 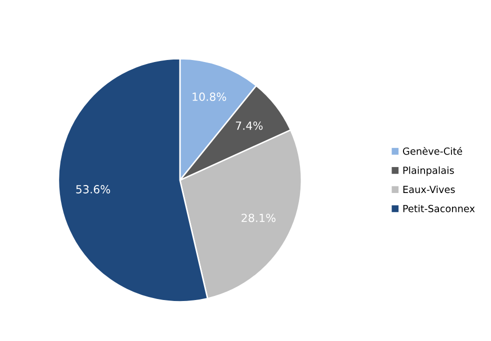 What do you see at coordinates (259, 218) in the screenshot?
I see `data-label: 28.1%` at bounding box center [259, 218].